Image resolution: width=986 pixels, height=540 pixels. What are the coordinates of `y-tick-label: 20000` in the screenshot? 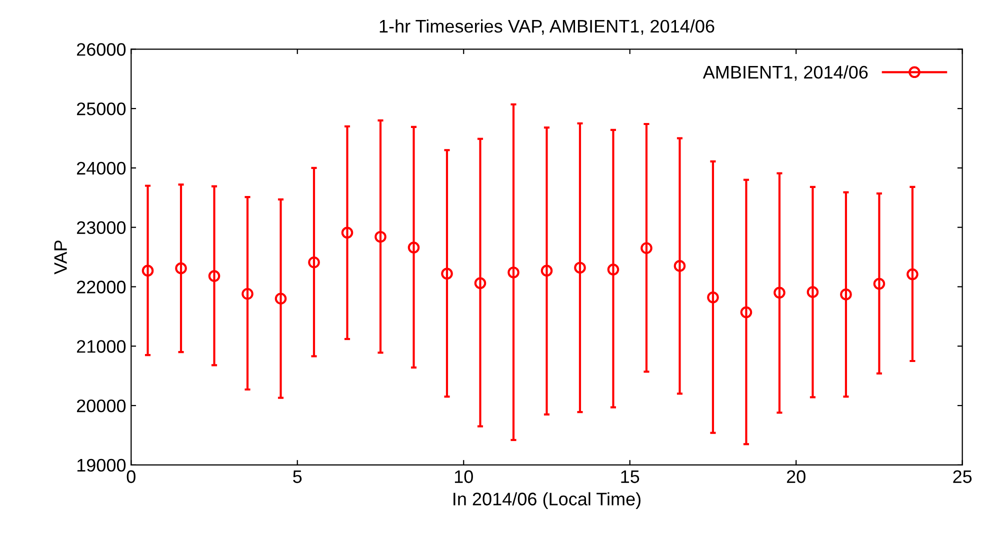 It's located at (101, 405).